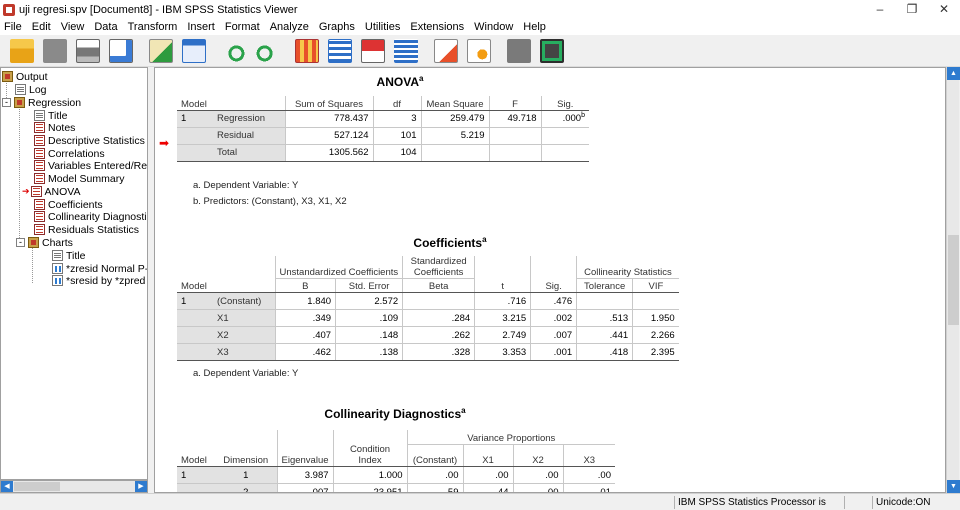 The height and width of the screenshot is (510, 960). What do you see at coordinates (44, 242) in the screenshot?
I see `outline-item-charts: - Charts` at bounding box center [44, 242].